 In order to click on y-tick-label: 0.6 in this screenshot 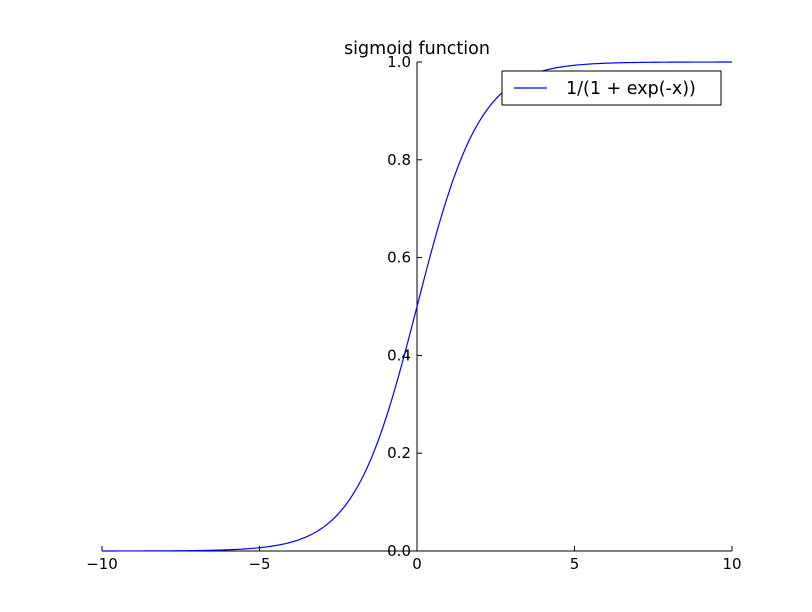, I will do `click(399, 258)`.